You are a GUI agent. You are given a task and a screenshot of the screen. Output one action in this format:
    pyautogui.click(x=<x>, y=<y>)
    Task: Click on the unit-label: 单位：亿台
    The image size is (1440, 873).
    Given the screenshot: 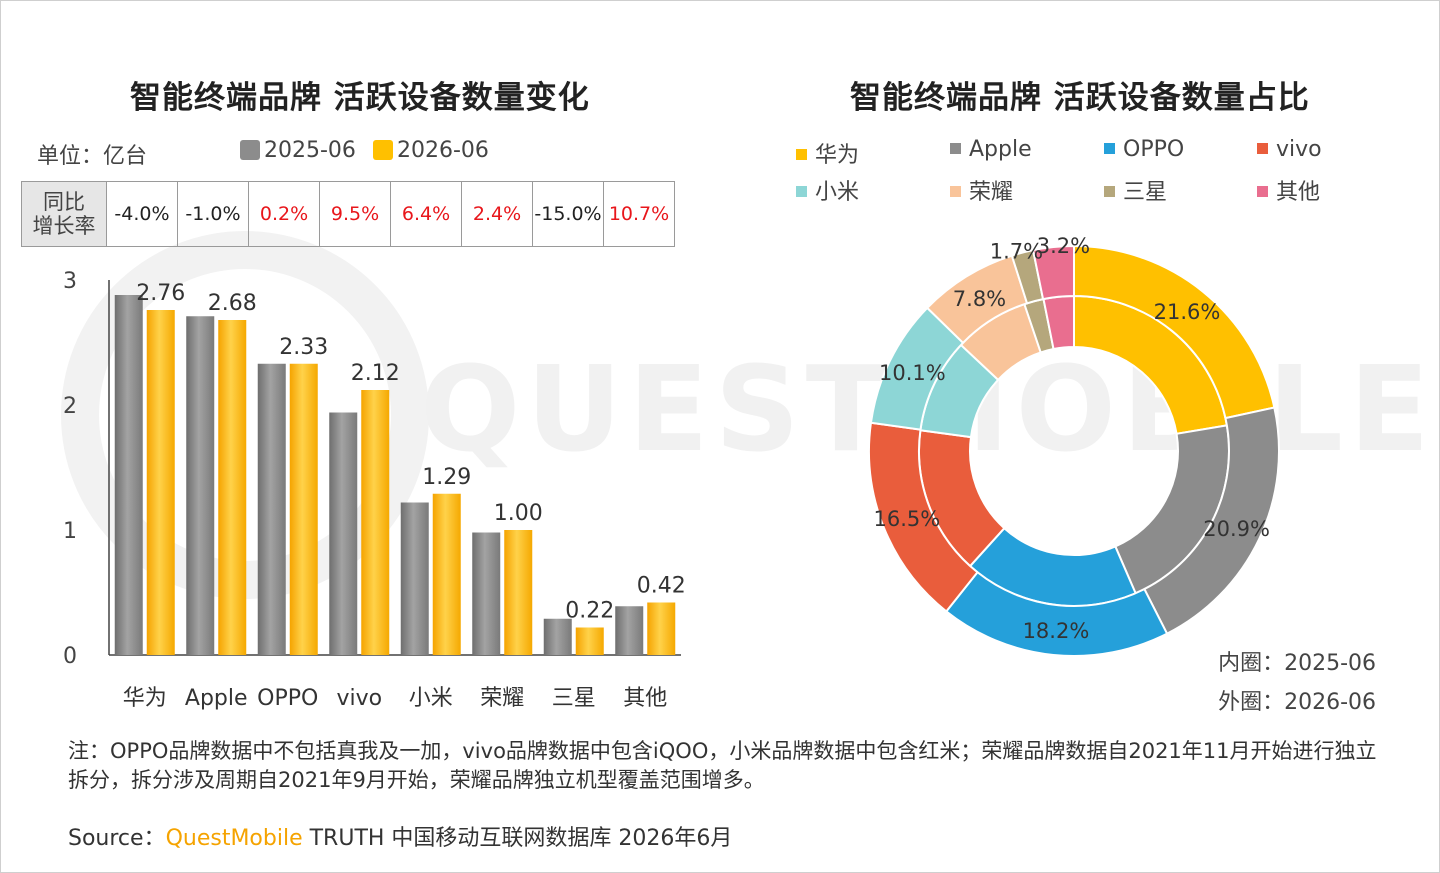 What is the action you would take?
    pyautogui.click(x=92, y=156)
    